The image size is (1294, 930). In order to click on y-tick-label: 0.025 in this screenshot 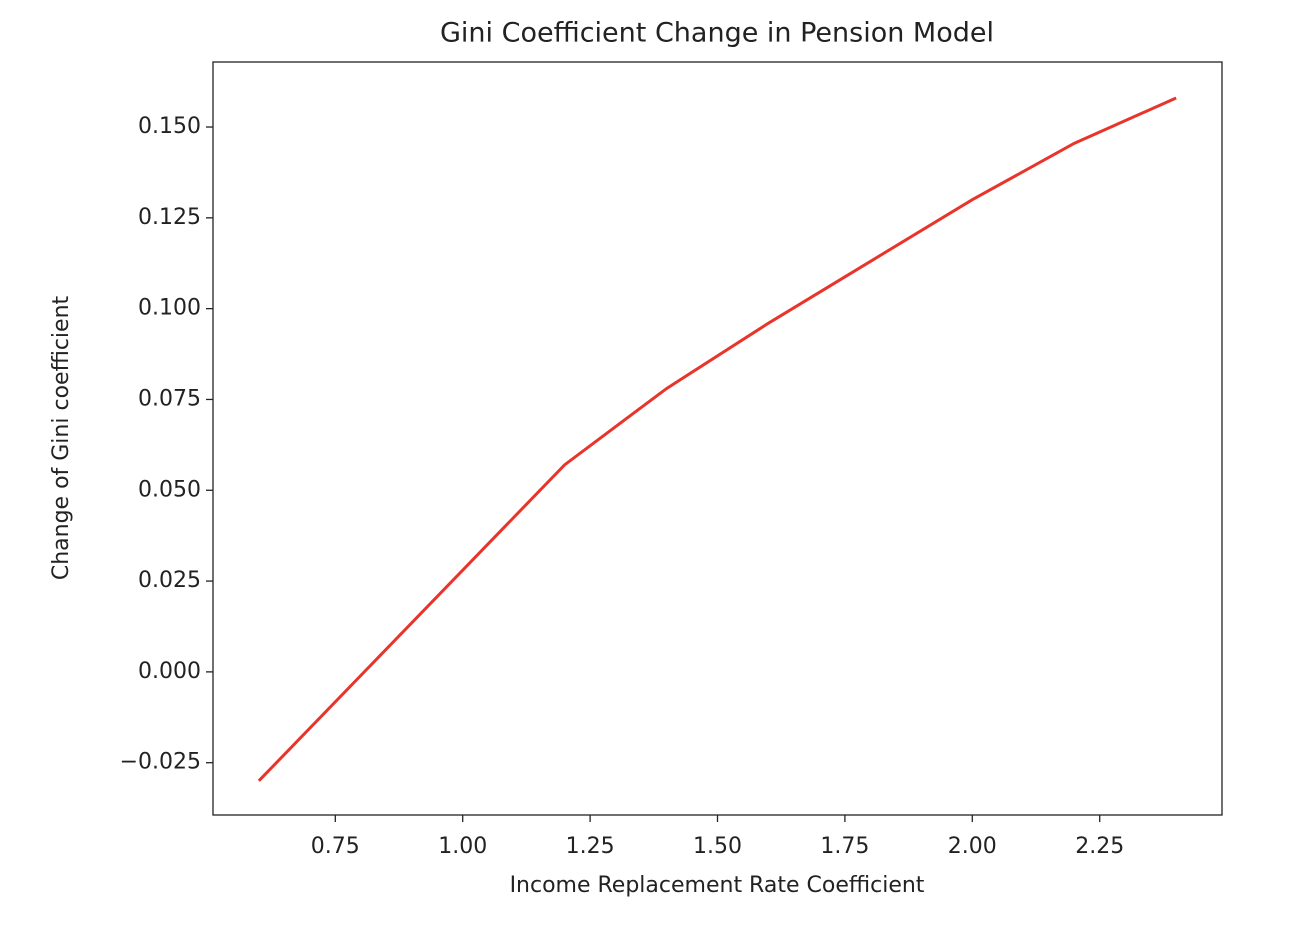, I will do `click(169, 580)`.